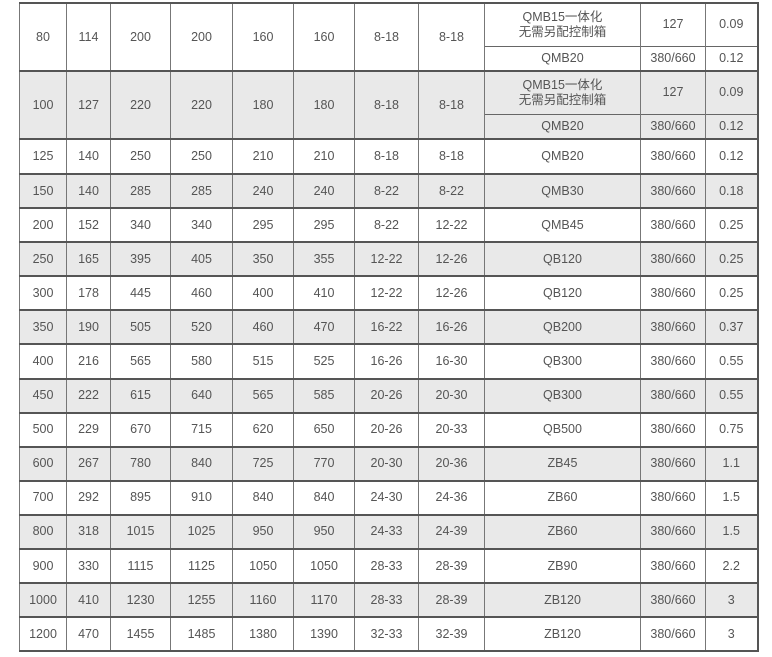 Image resolution: width=772 pixels, height=657 pixels. I want to click on table-cell: 250, so click(201, 156).